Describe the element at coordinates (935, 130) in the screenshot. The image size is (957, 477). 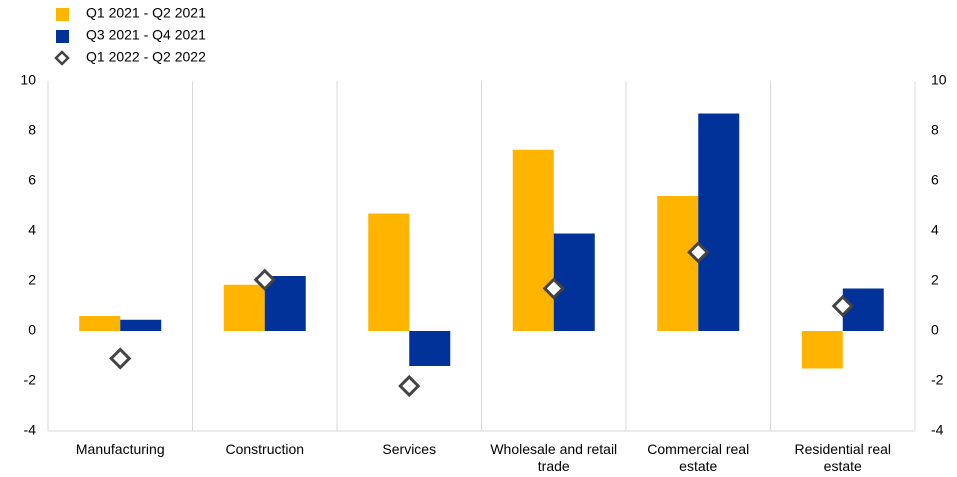
I see `y2-tick-label: 8` at that location.